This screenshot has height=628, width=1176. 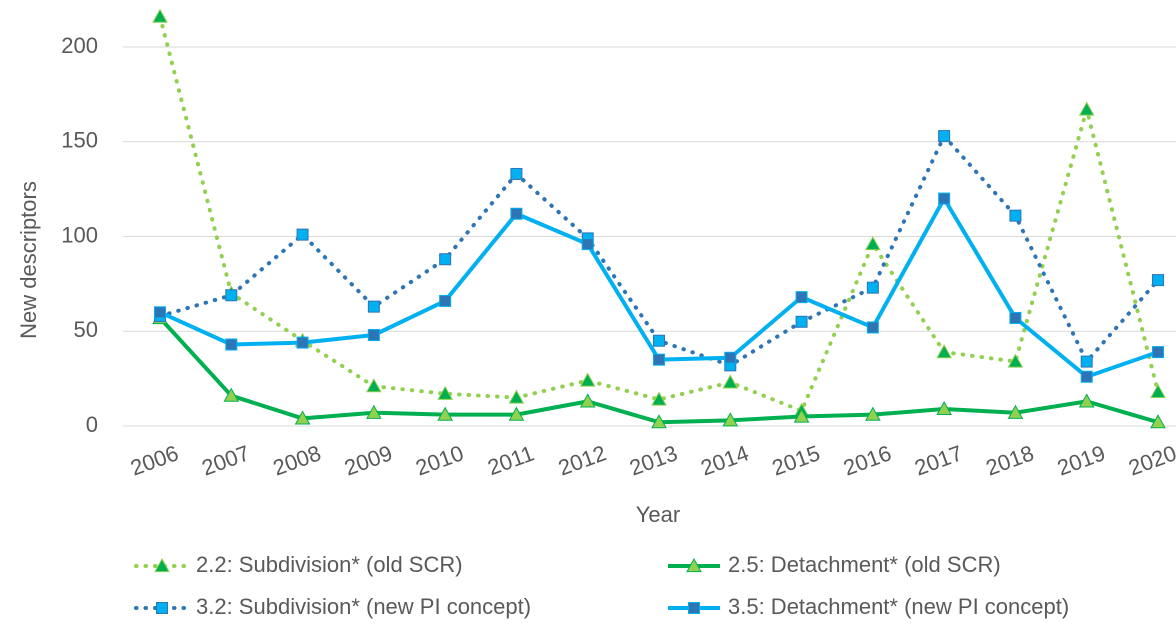 What do you see at coordinates (329, 564) in the screenshot?
I see `legend-label: 2.2: Subdivision* (old SCR)` at bounding box center [329, 564].